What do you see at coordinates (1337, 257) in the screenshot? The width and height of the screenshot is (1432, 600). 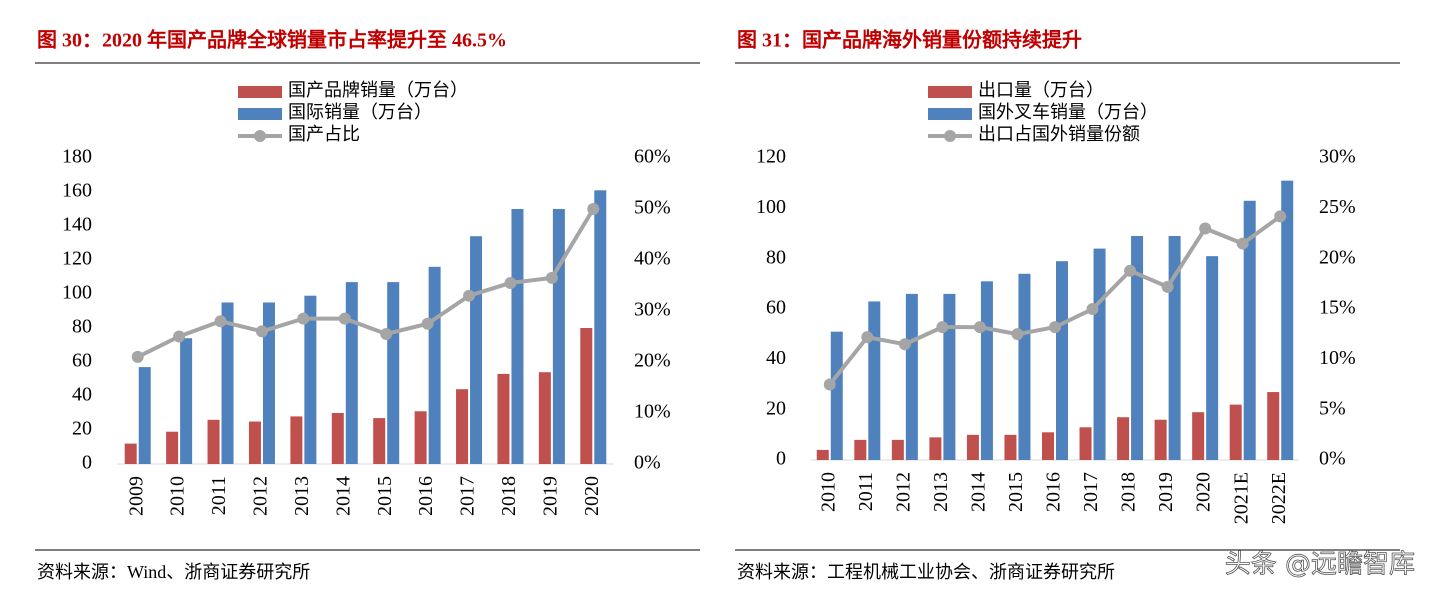 I see `y2-tick-label: 20%` at bounding box center [1337, 257].